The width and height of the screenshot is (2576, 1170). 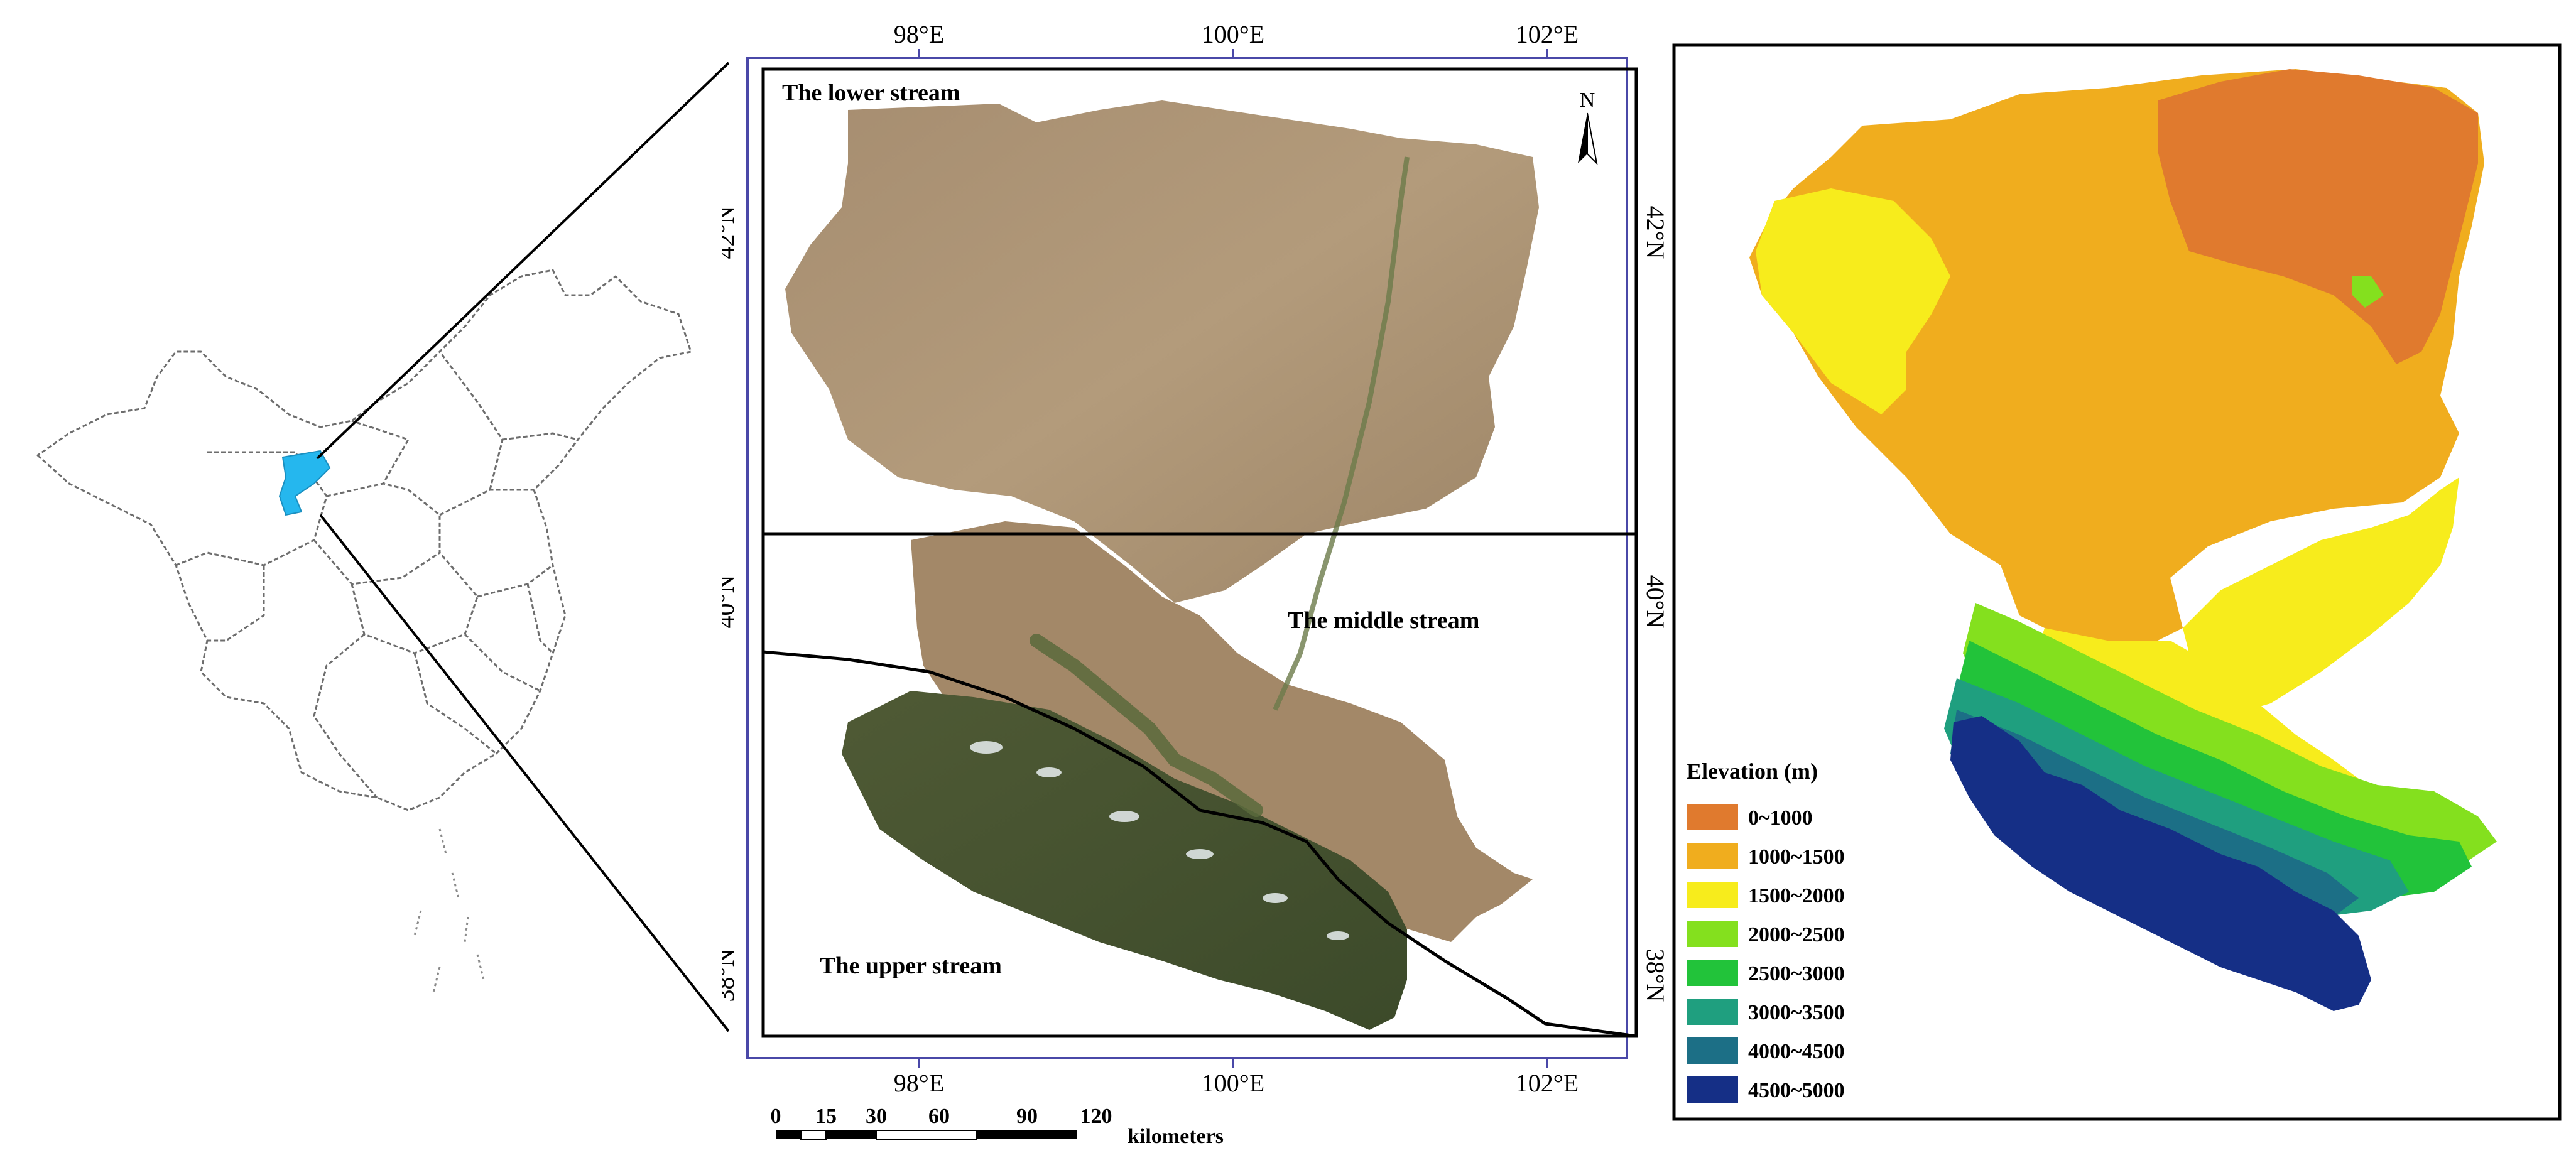 I want to click on zoom-connector-bottom, so click(x=524, y=773).